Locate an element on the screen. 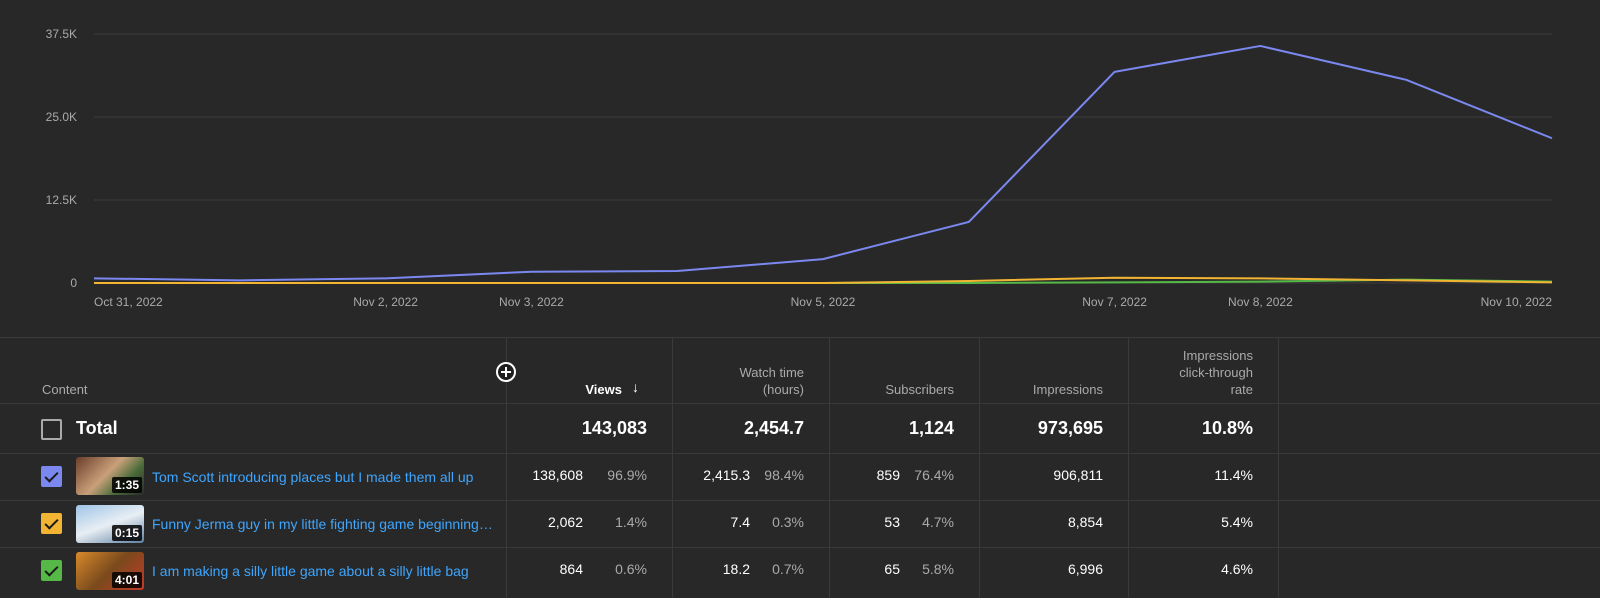 The height and width of the screenshot is (598, 1600). header-ctr: Impressions click-through rate is located at coordinates (1196, 372).